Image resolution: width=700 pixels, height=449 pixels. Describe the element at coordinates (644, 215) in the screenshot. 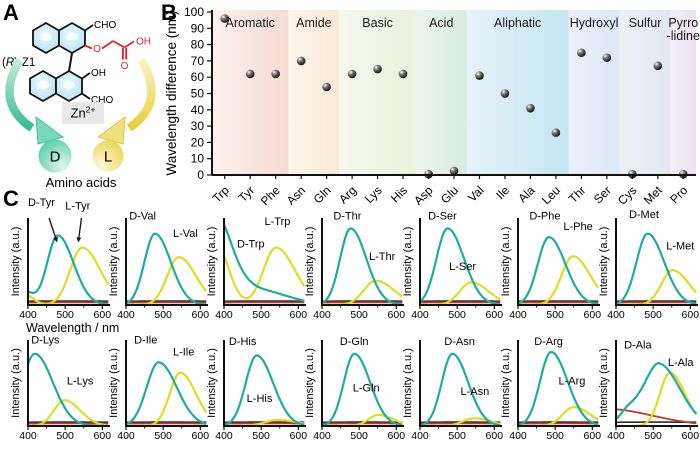

I see `d-curve-label: D-Met` at that location.